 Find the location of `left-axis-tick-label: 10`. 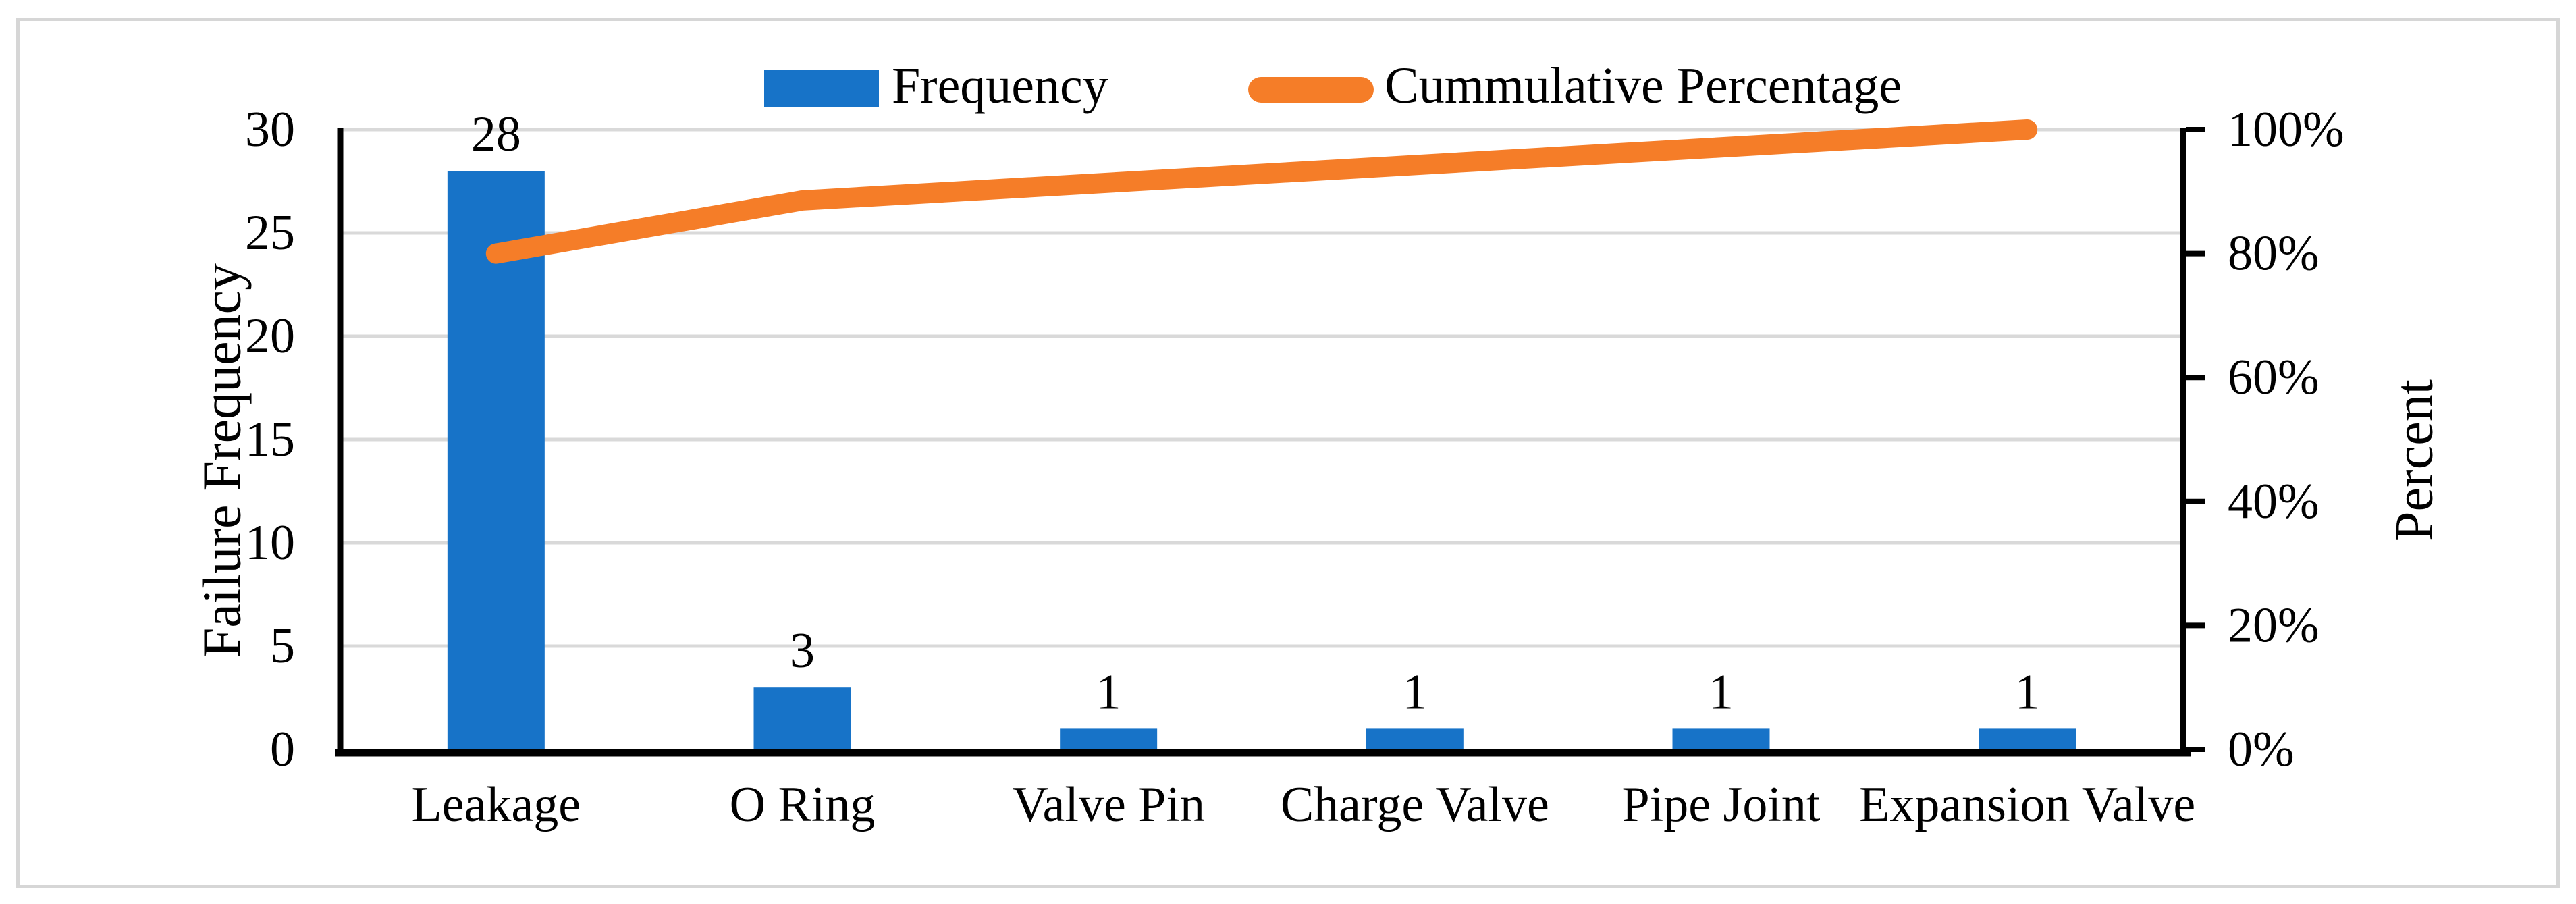

left-axis-tick-label: 10 is located at coordinates (270, 542).